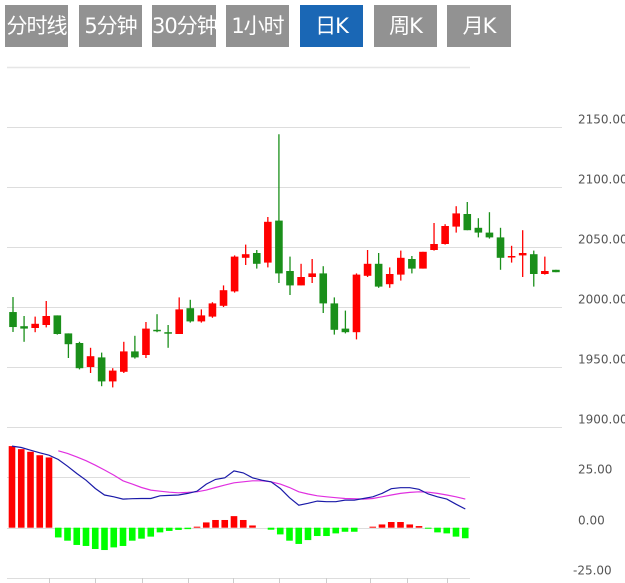 The image size is (625, 583). Describe the element at coordinates (479, 26) in the screenshot. I see `tab-monthly-k: 月K` at that location.